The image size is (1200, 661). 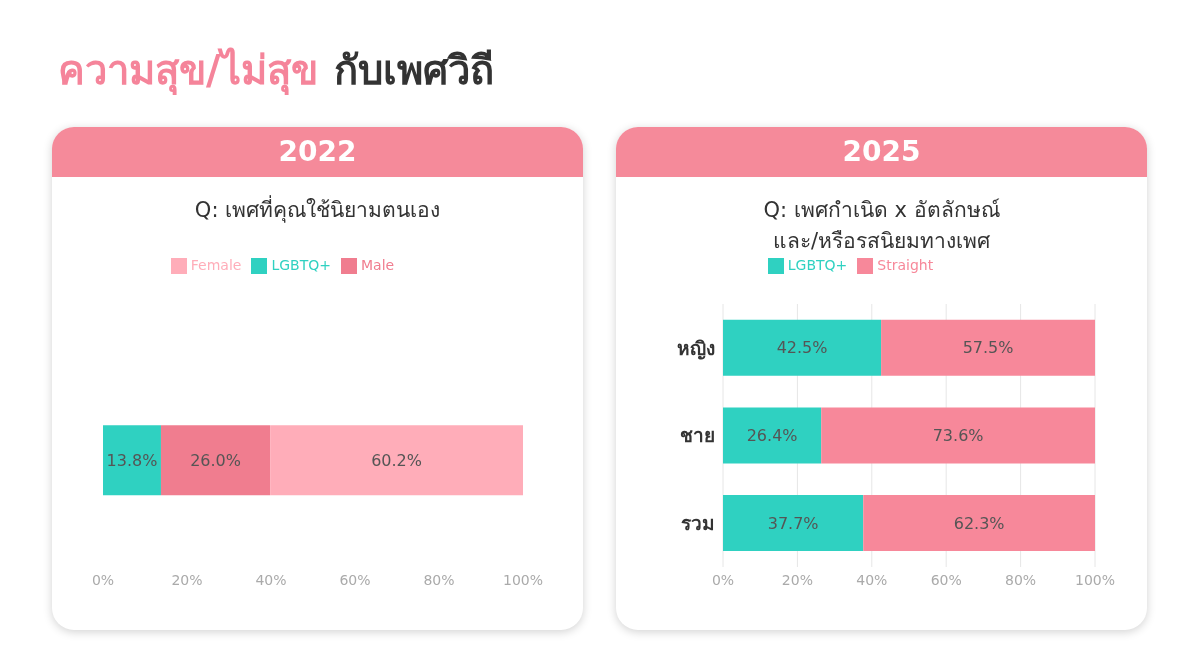 I want to click on text: ความสุข/ไม่สุข, so click(x=188, y=70).